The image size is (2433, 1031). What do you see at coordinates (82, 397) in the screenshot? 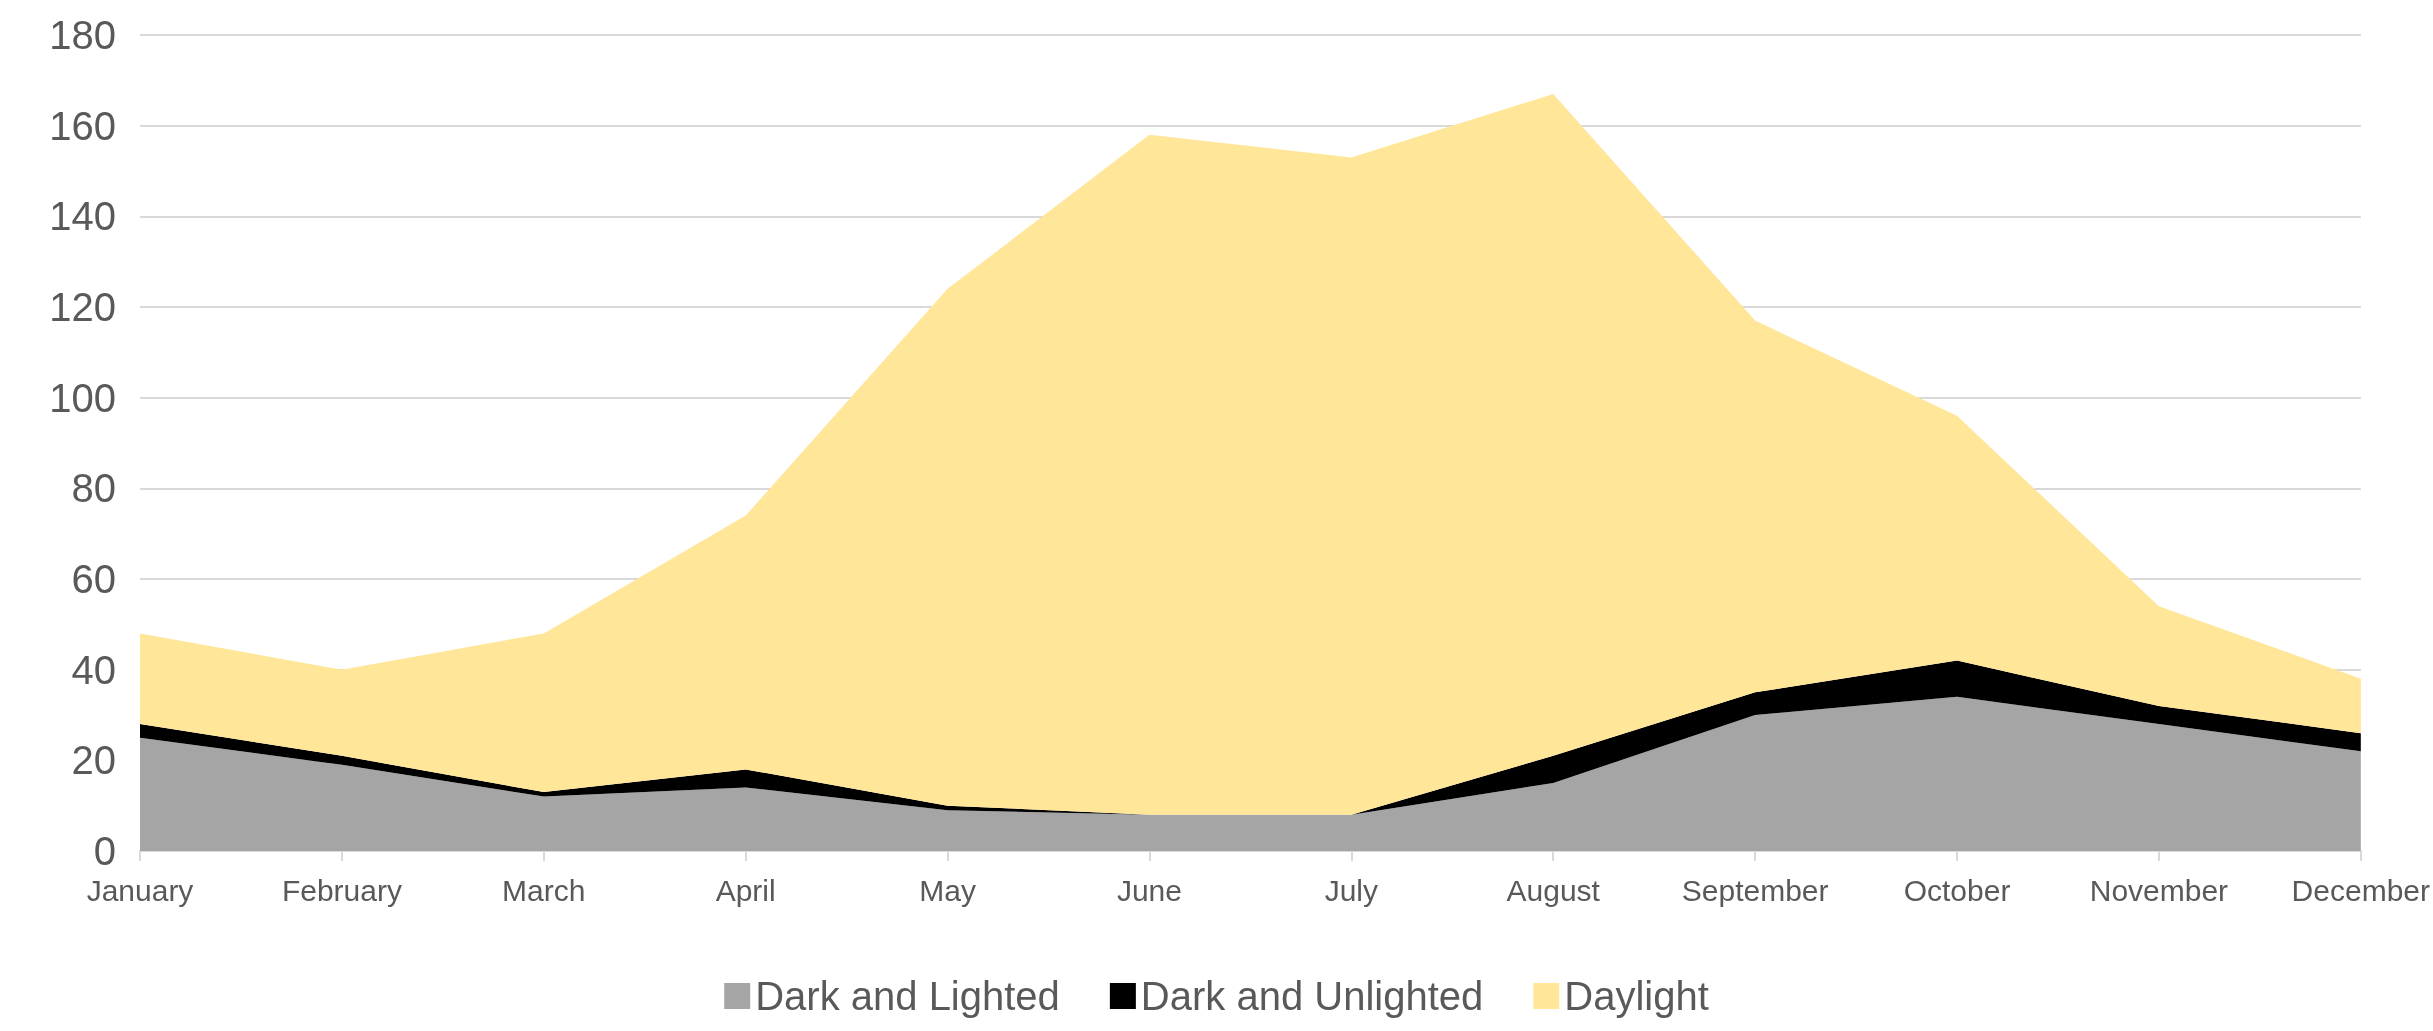
I see `y-tick-label: 100` at bounding box center [82, 397].